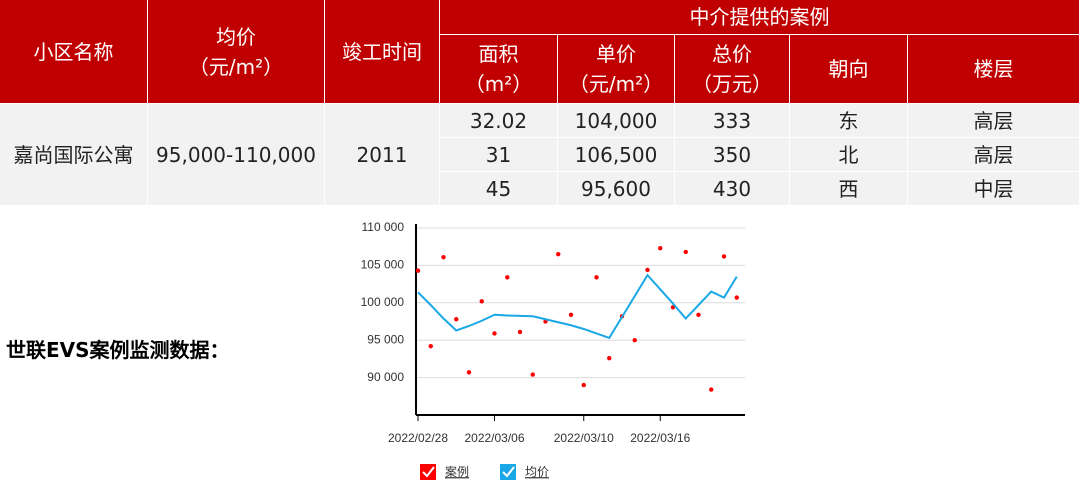 The image size is (1080, 494). Describe the element at coordinates (616, 54) in the screenshot. I see `cell-text: 单价` at that location.